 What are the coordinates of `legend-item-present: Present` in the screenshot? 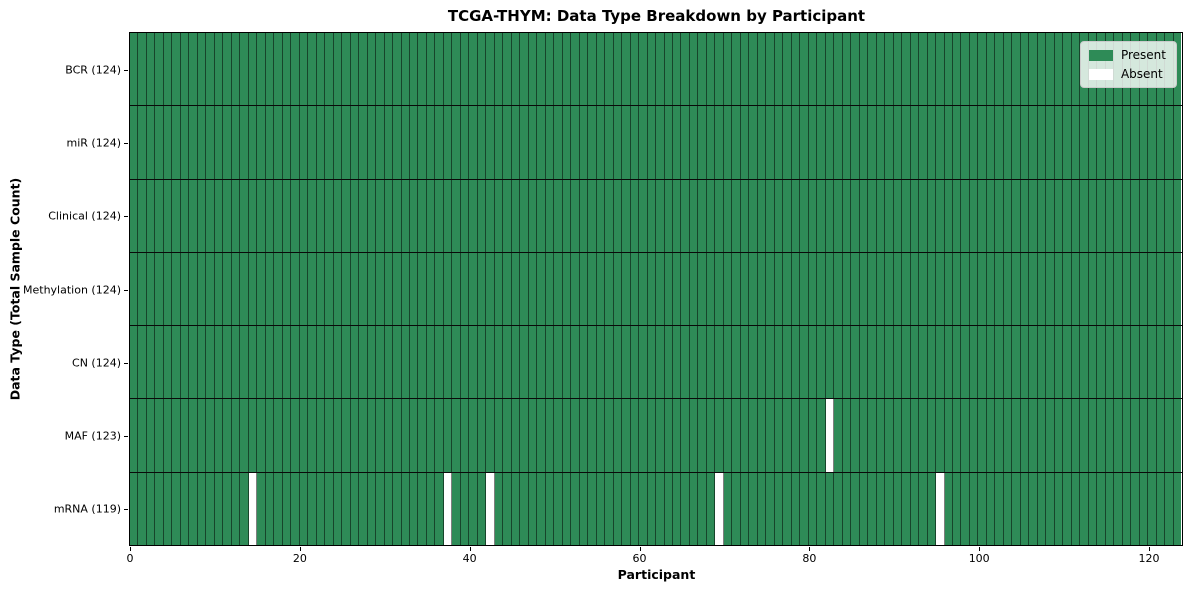 It's located at (1127, 55).